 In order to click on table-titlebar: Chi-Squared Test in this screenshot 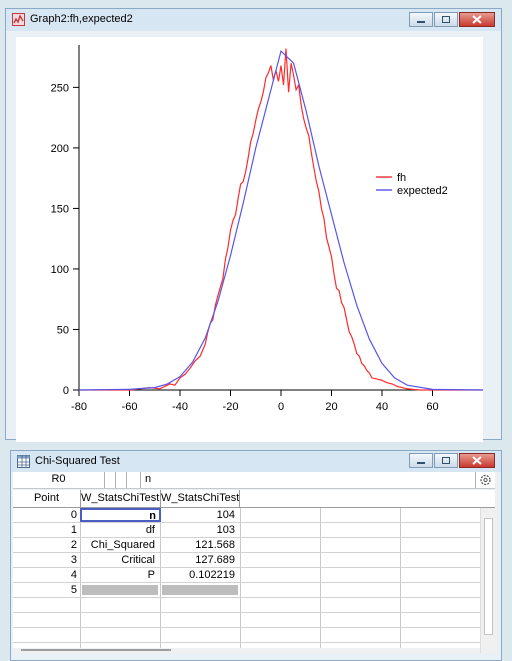, I will do `click(256, 461)`.